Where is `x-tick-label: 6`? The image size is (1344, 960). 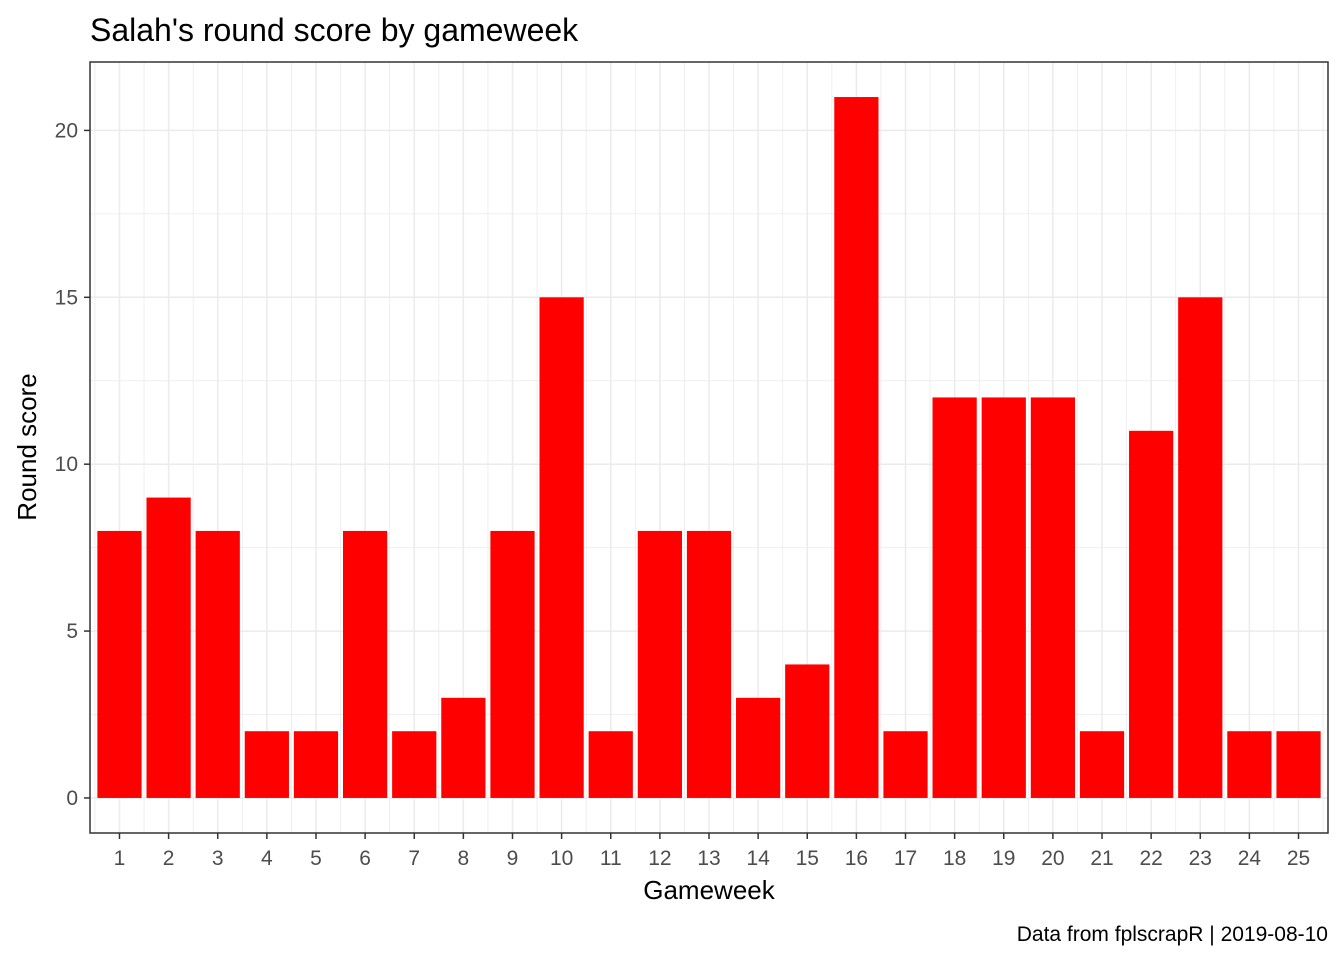
x-tick-label: 6 is located at coordinates (365, 858).